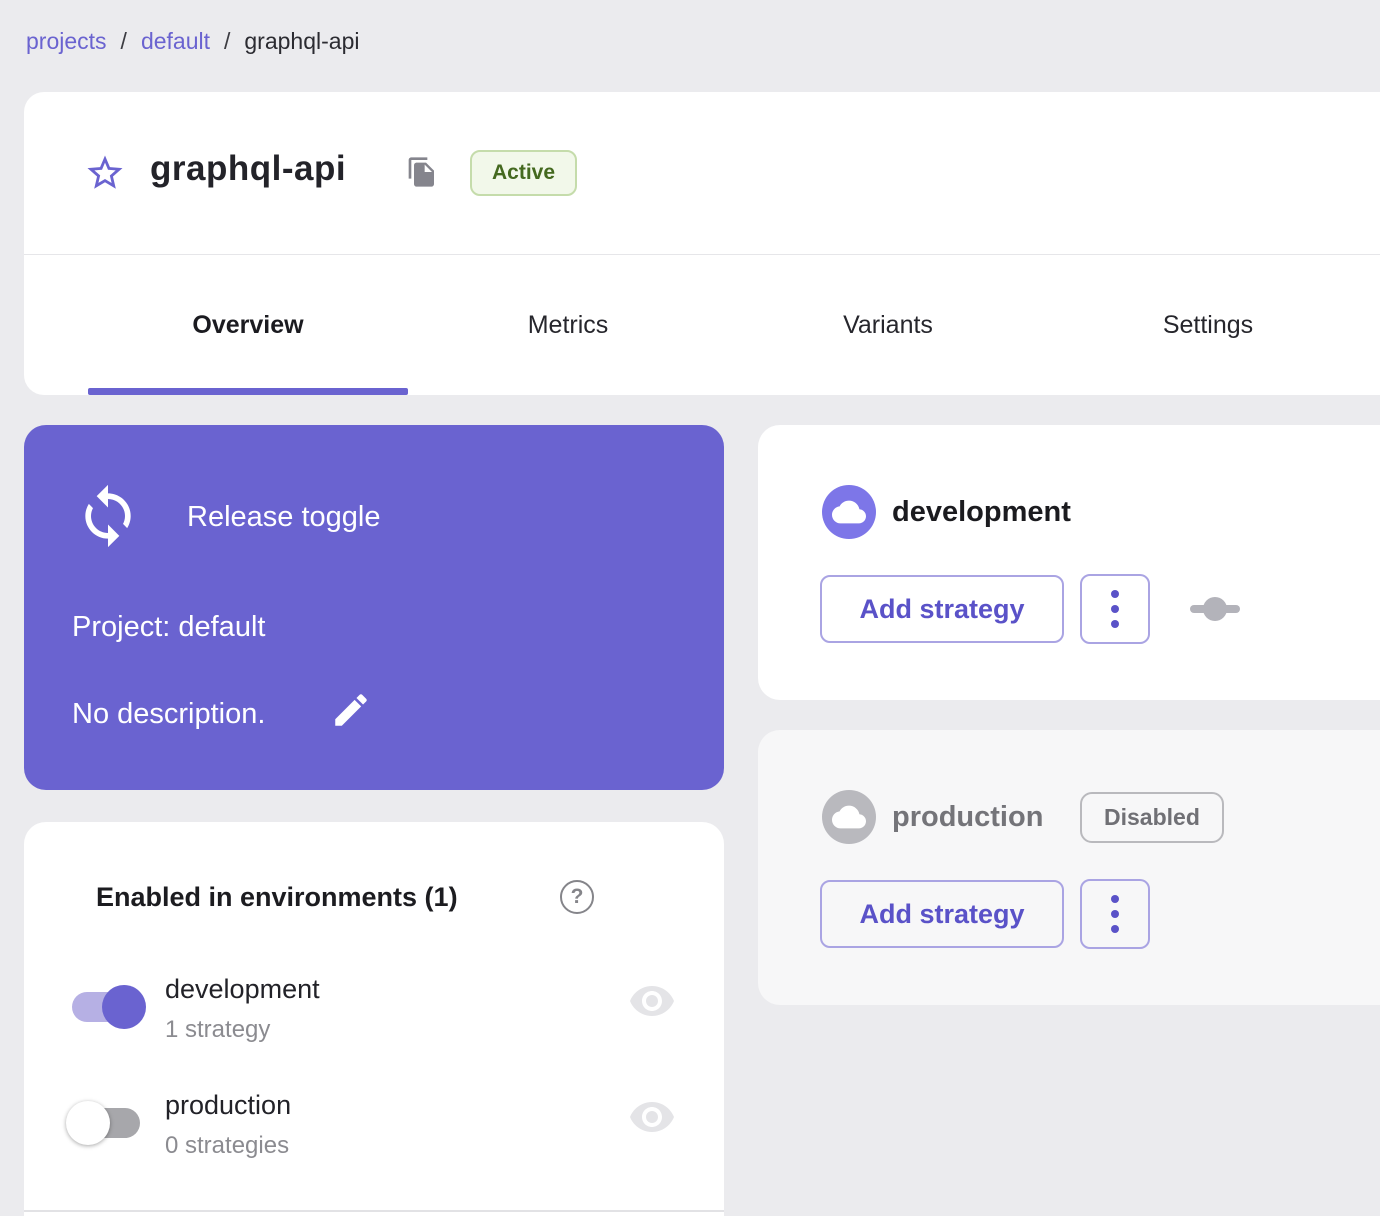  I want to click on environment-toggle-production, so click(103, 1123).